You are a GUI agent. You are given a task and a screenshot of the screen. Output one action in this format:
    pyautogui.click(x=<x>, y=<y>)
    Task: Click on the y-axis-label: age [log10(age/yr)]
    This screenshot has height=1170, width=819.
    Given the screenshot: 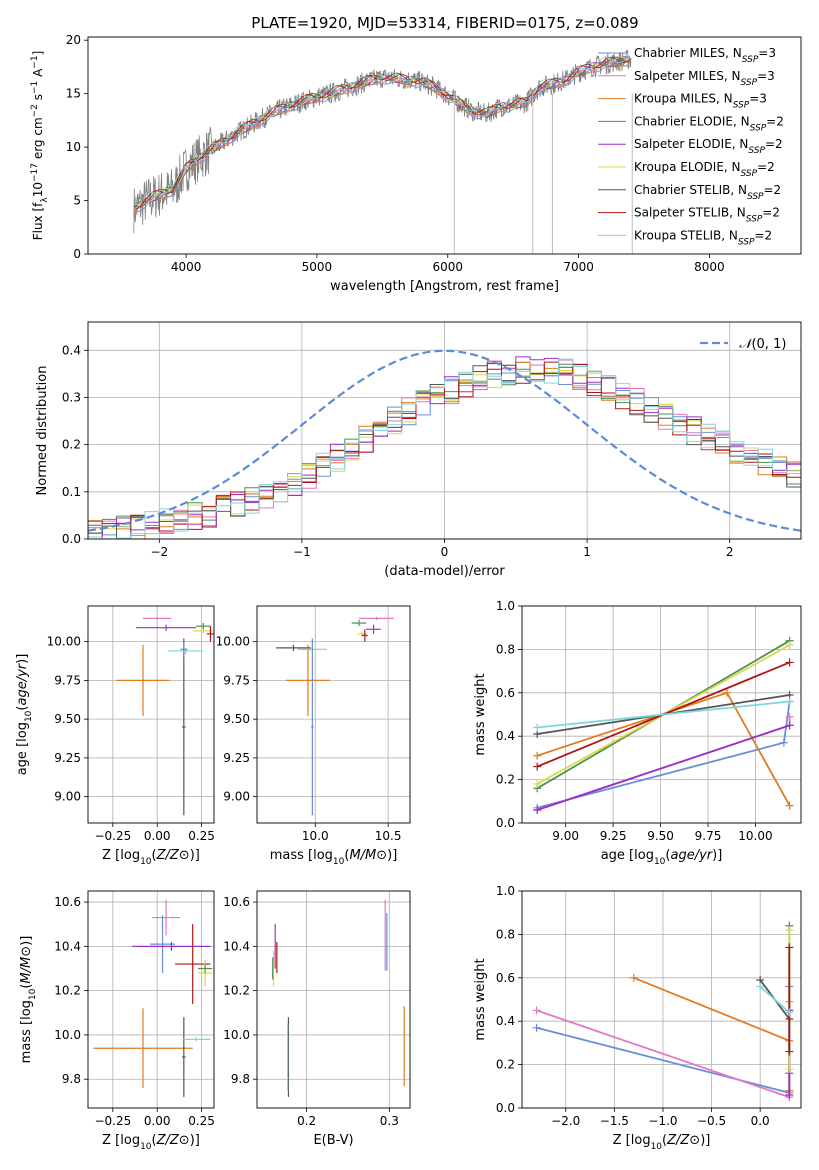 What is the action you would take?
    pyautogui.click(x=24, y=715)
    